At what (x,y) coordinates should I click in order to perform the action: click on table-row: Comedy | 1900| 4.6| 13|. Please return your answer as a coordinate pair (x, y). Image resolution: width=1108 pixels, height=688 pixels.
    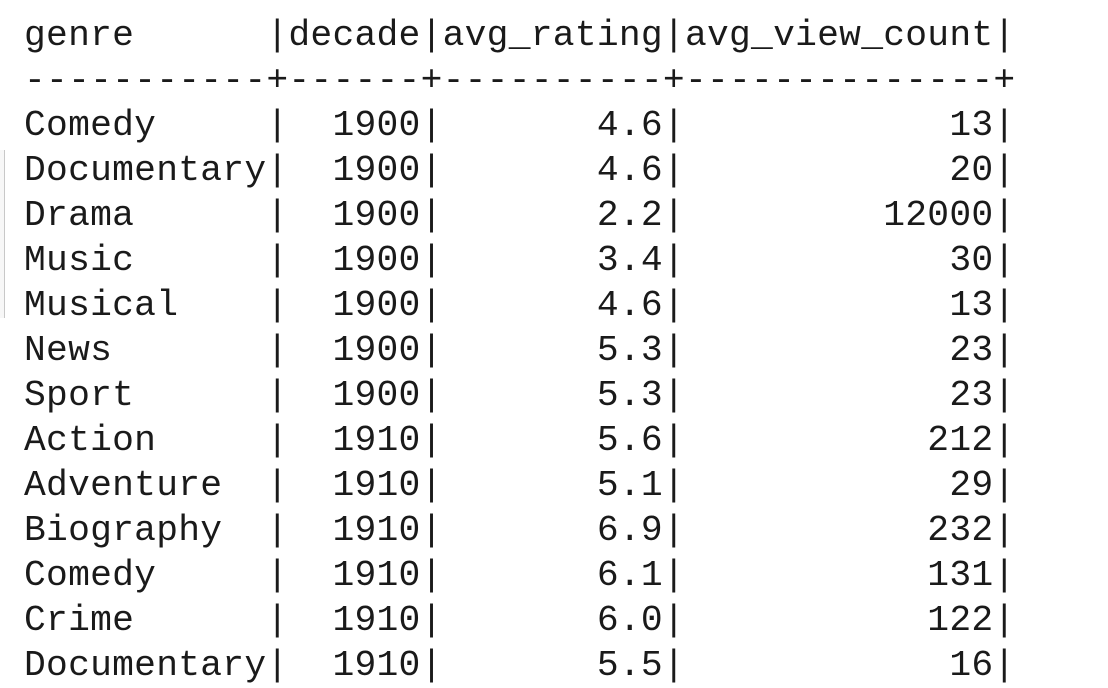
    Looking at the image, I should click on (520, 125).